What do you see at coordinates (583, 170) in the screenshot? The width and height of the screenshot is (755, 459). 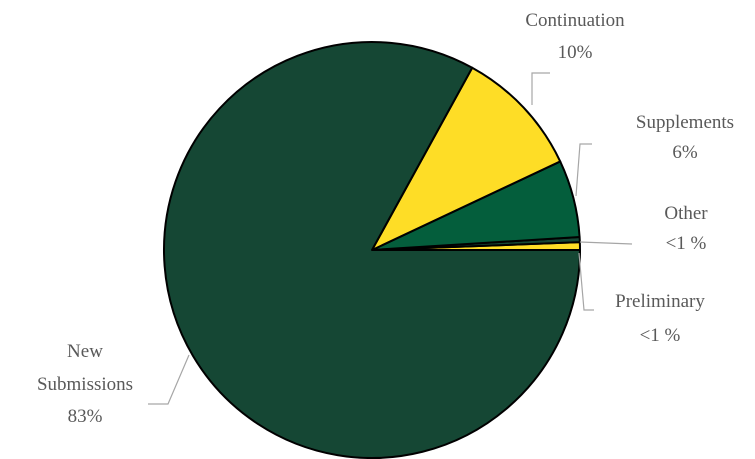 I see `leader-line-supplements` at bounding box center [583, 170].